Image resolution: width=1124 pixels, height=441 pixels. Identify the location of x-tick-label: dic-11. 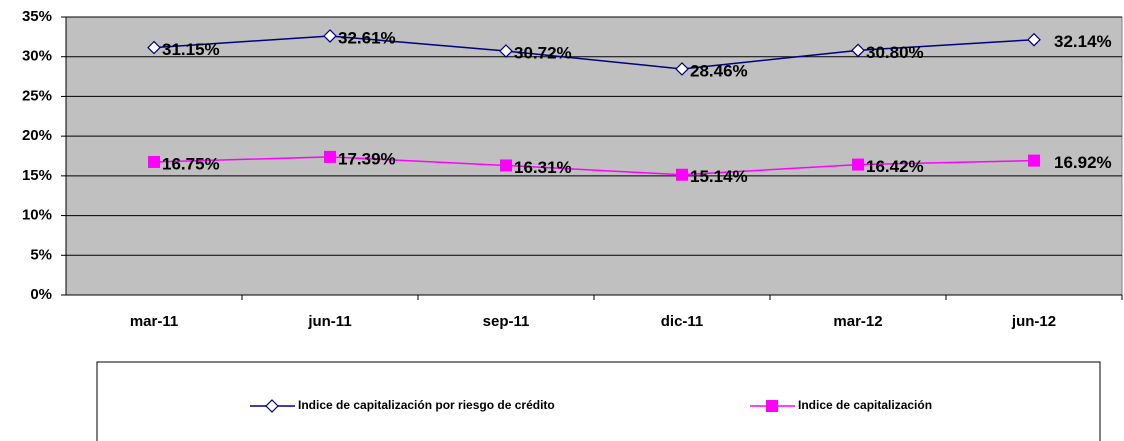
(682, 321).